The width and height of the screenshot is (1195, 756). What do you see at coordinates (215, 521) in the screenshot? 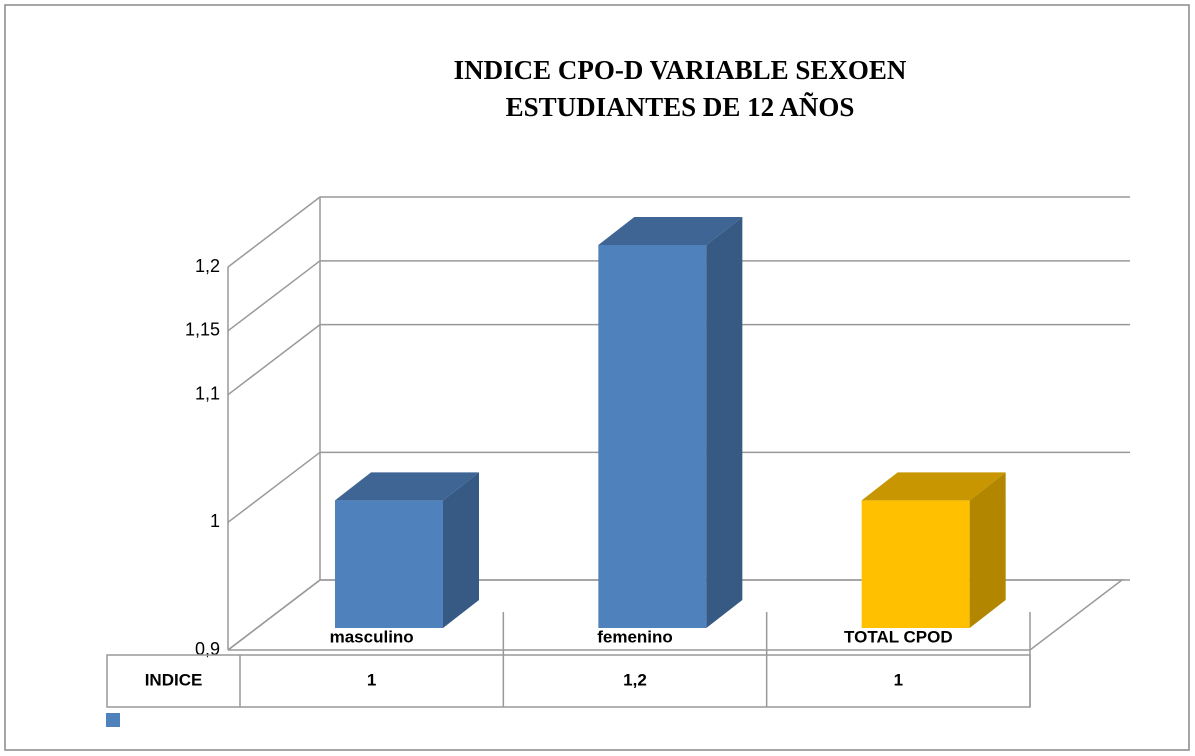
I see `y-tick-label: 1` at bounding box center [215, 521].